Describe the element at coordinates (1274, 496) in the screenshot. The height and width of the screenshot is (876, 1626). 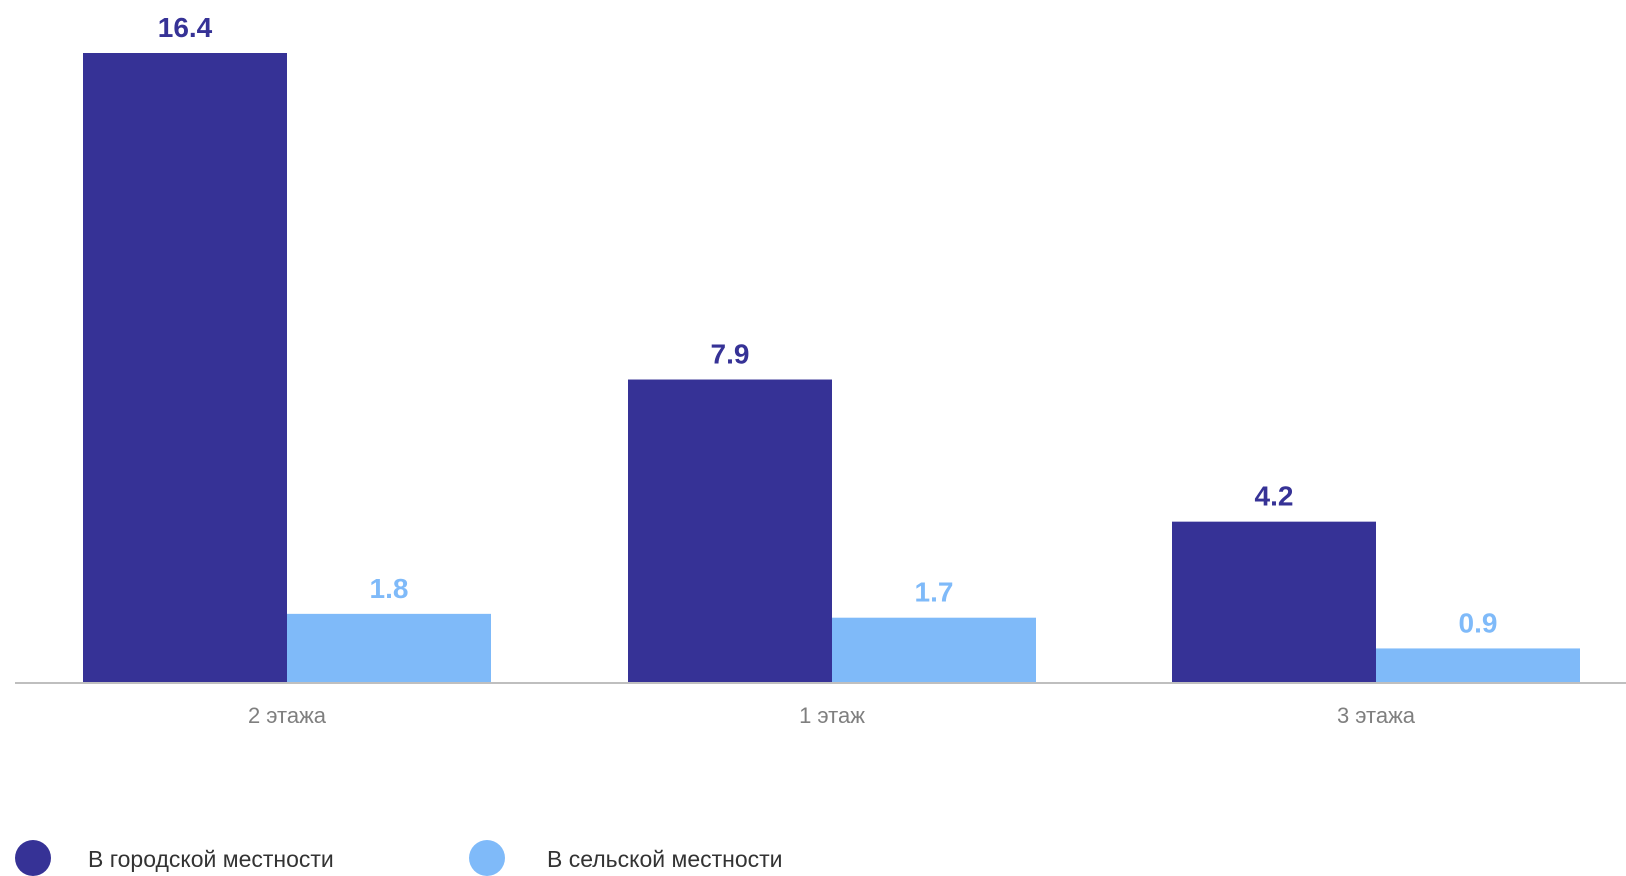
I see `data-label-urban-3: 4.2` at that location.